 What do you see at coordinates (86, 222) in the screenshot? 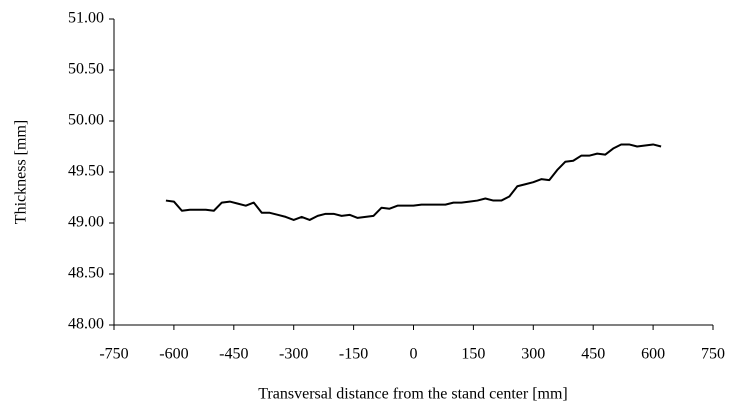
I see `y-tick-label: 49.00` at bounding box center [86, 222].